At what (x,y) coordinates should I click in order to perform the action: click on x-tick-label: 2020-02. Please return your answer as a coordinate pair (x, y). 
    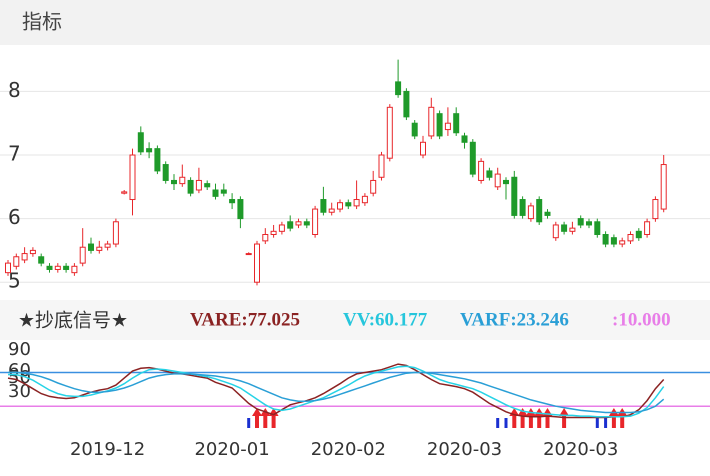
    Looking at the image, I should click on (348, 449).